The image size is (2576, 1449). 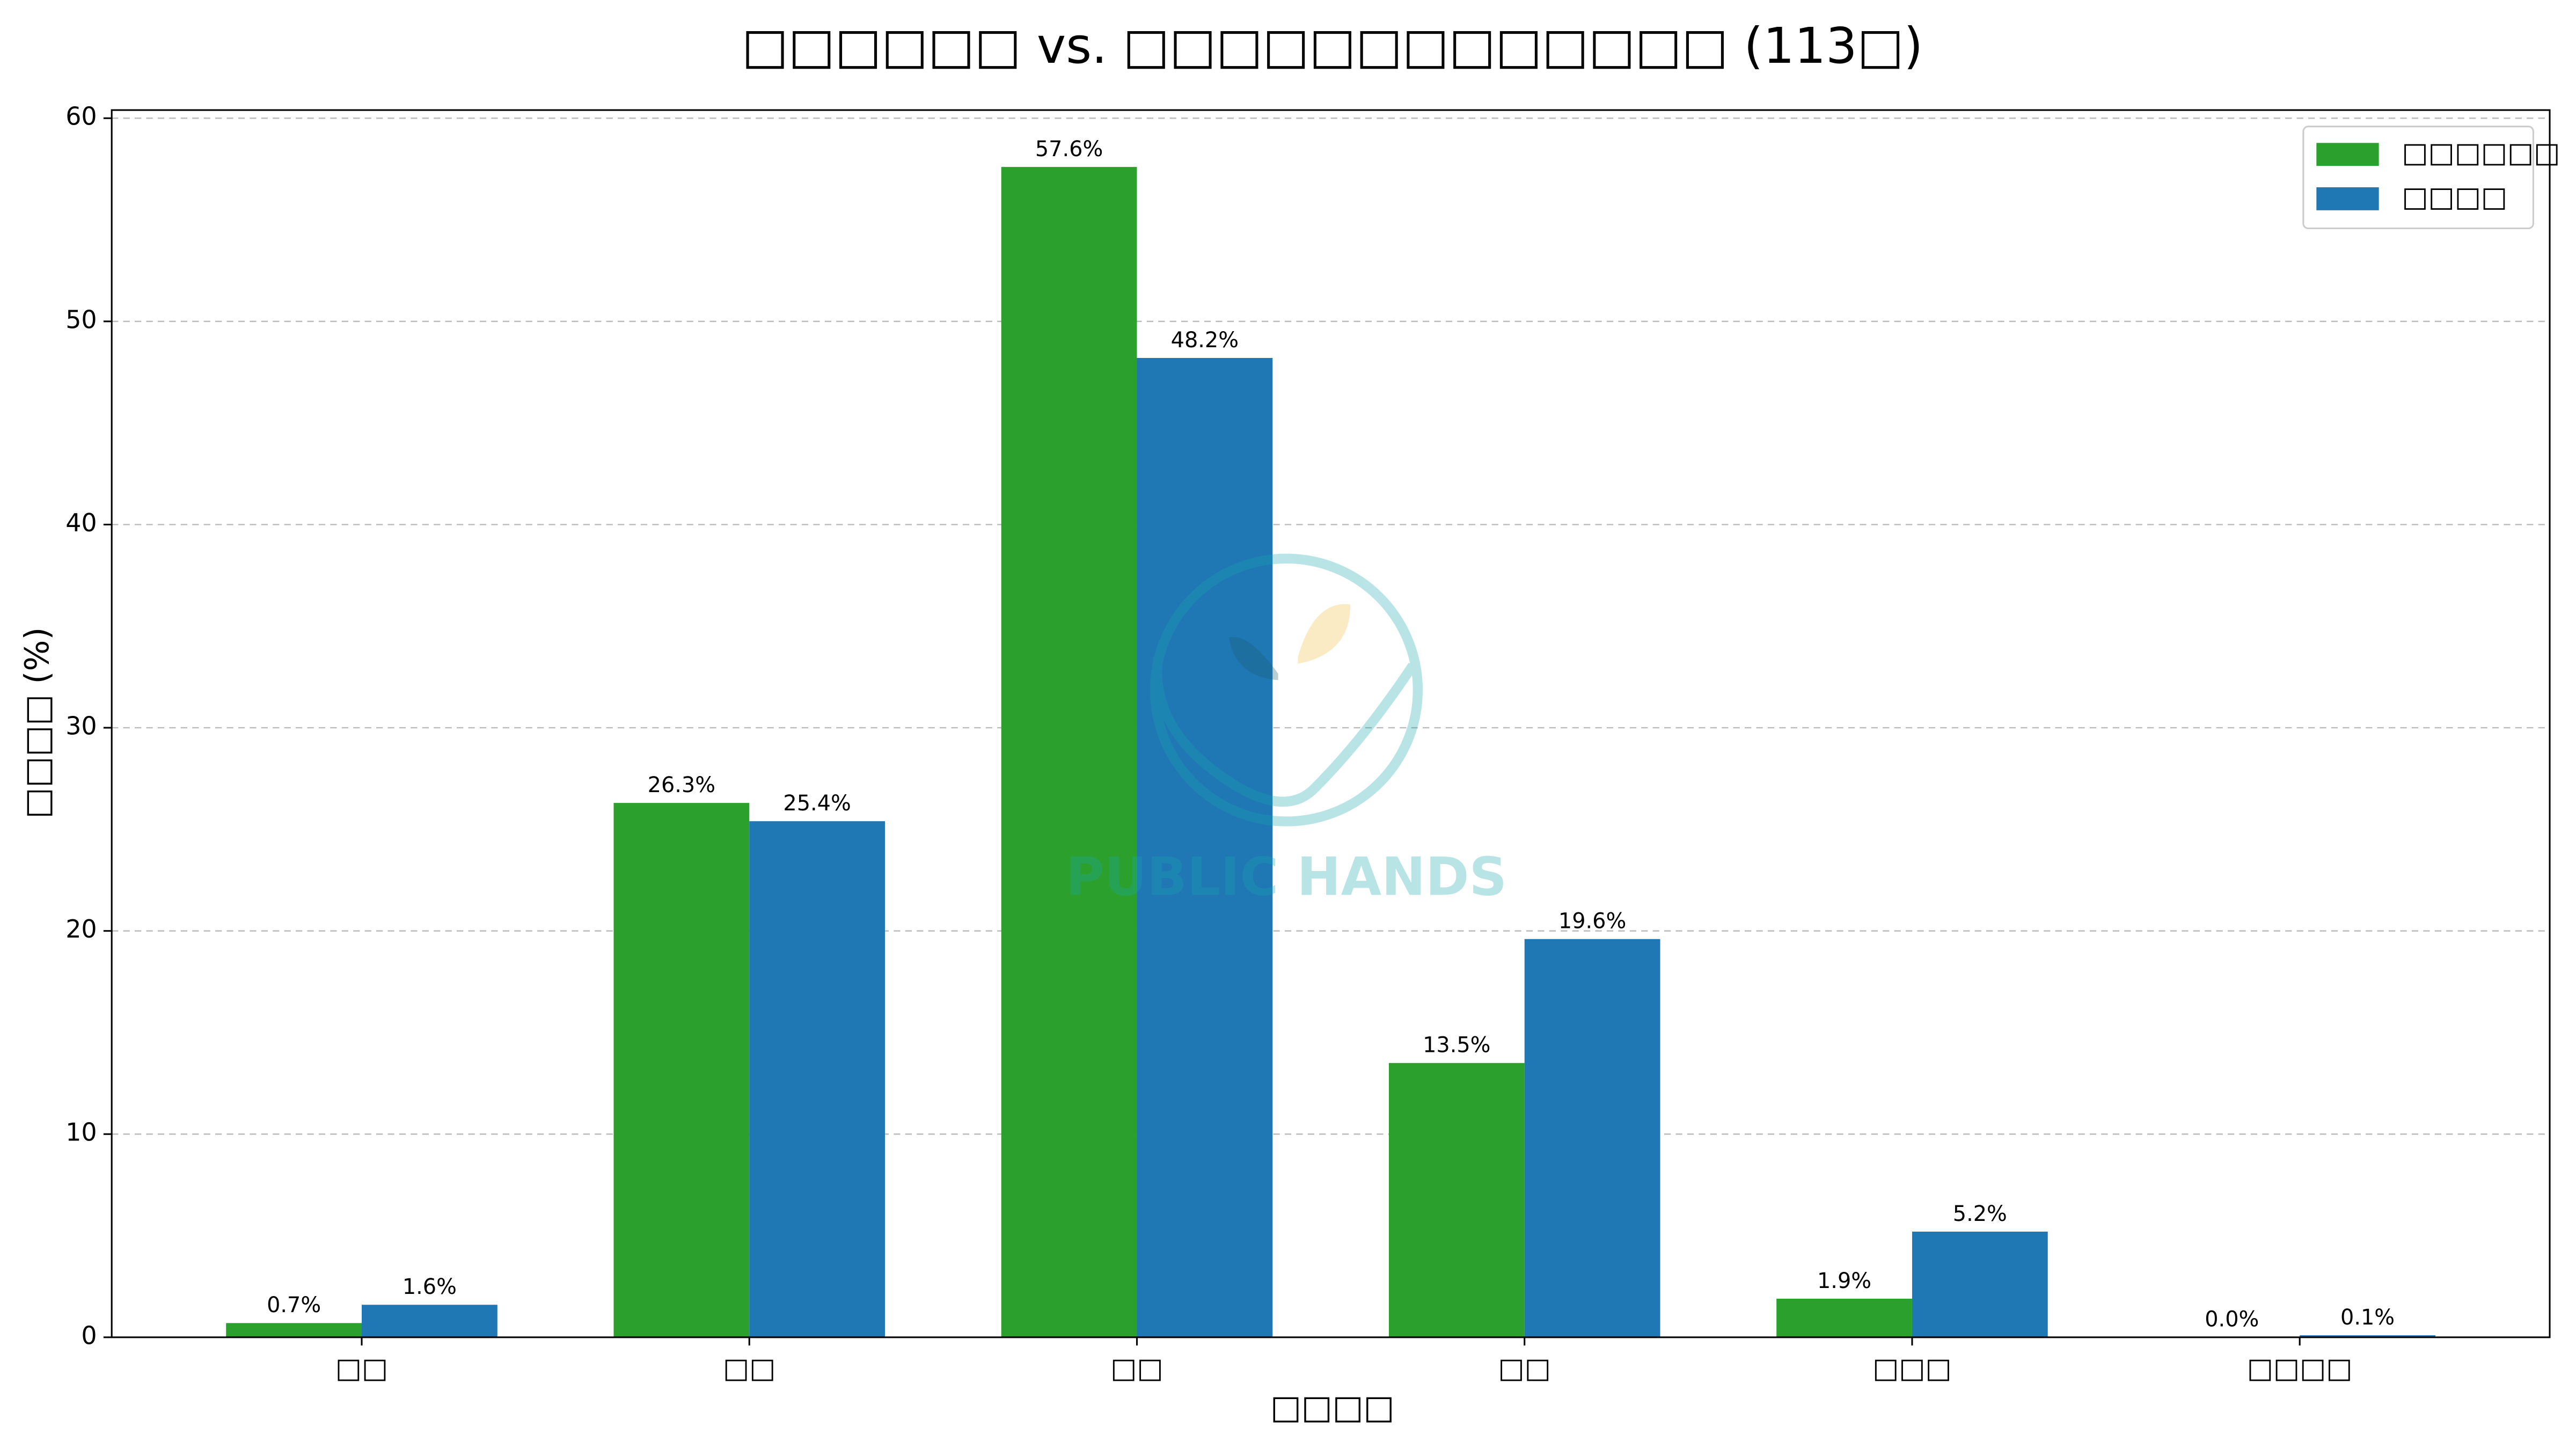 What do you see at coordinates (1286, 877) in the screenshot?
I see `watermark-text: PUBLIC HANDS` at bounding box center [1286, 877].